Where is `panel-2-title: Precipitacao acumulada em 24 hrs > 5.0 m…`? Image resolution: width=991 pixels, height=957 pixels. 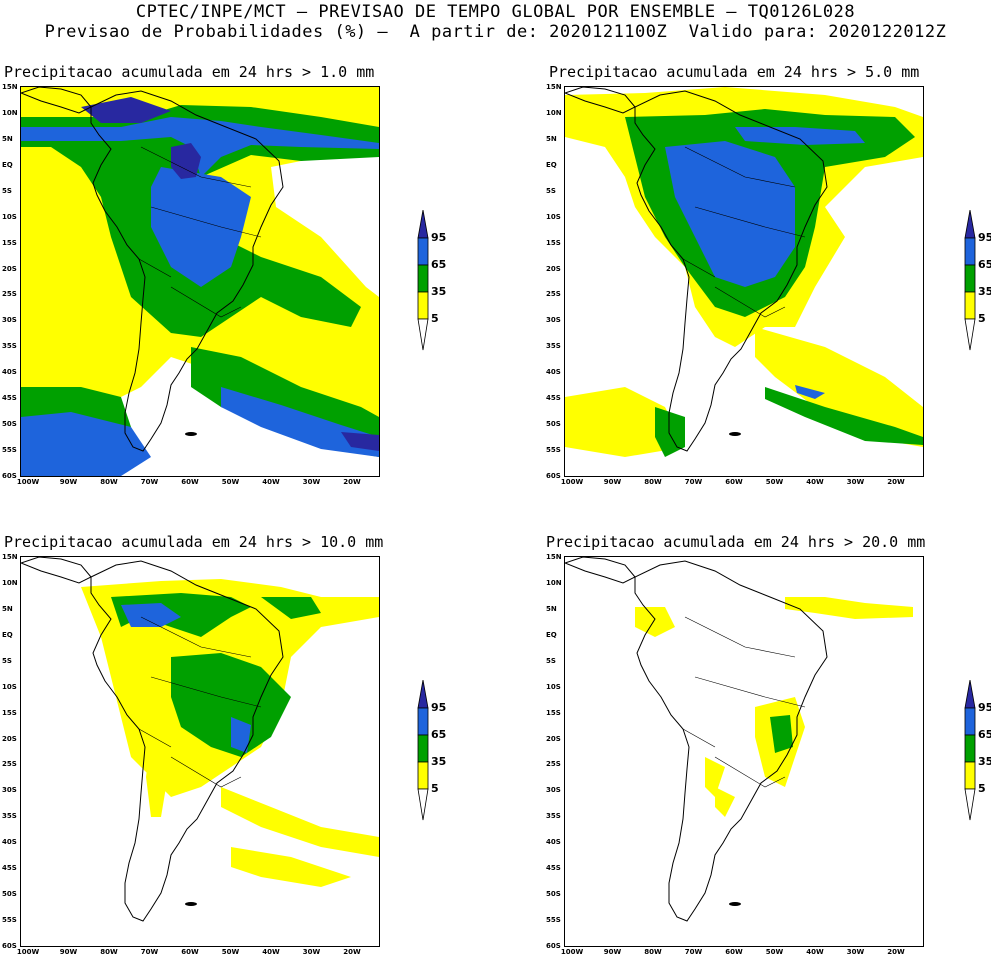
panel-2-title: Precipitacao acumulada em 24 hrs > 5.0 m… is located at coordinates (734, 72).